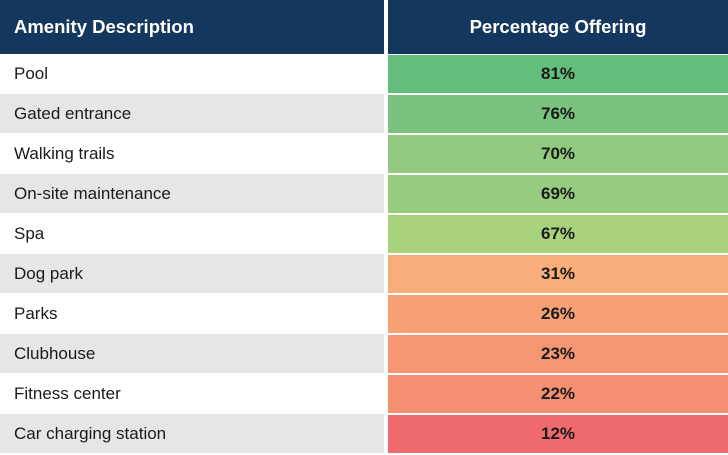 This screenshot has width=728, height=455. Describe the element at coordinates (31, 73) in the screenshot. I see `amenity-name: Pool` at that location.